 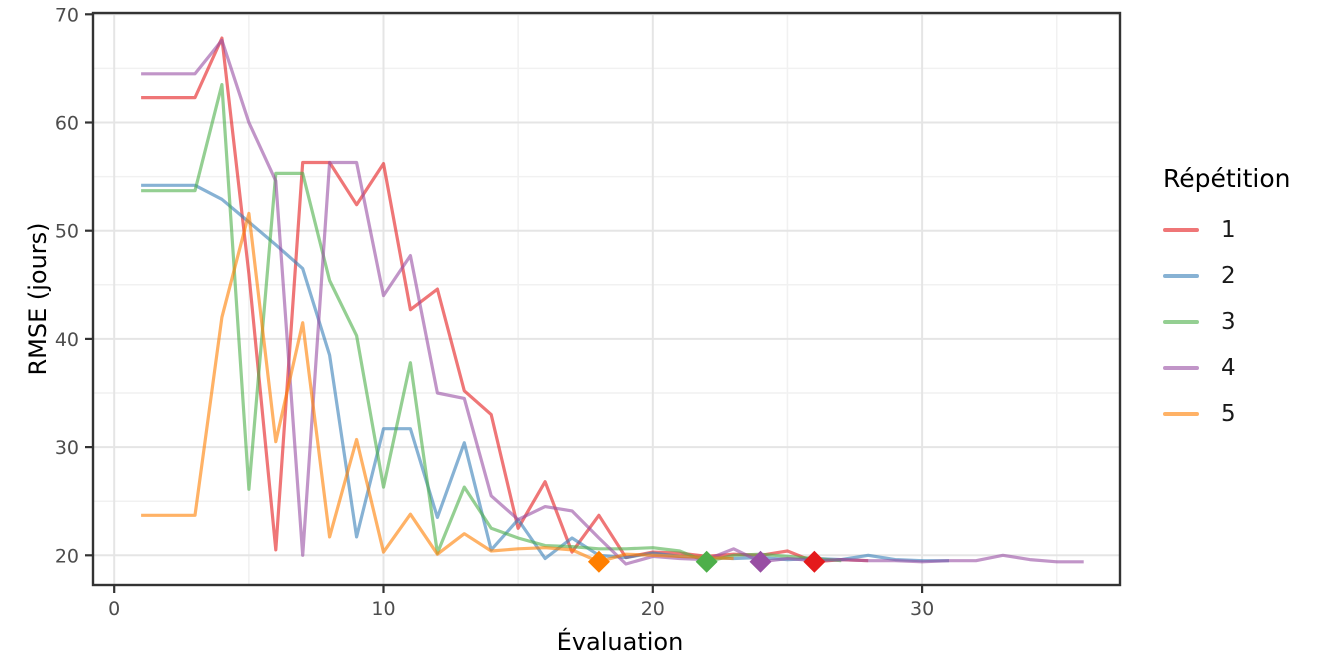 I want to click on y-tick-label: 20, so click(x=67, y=556).